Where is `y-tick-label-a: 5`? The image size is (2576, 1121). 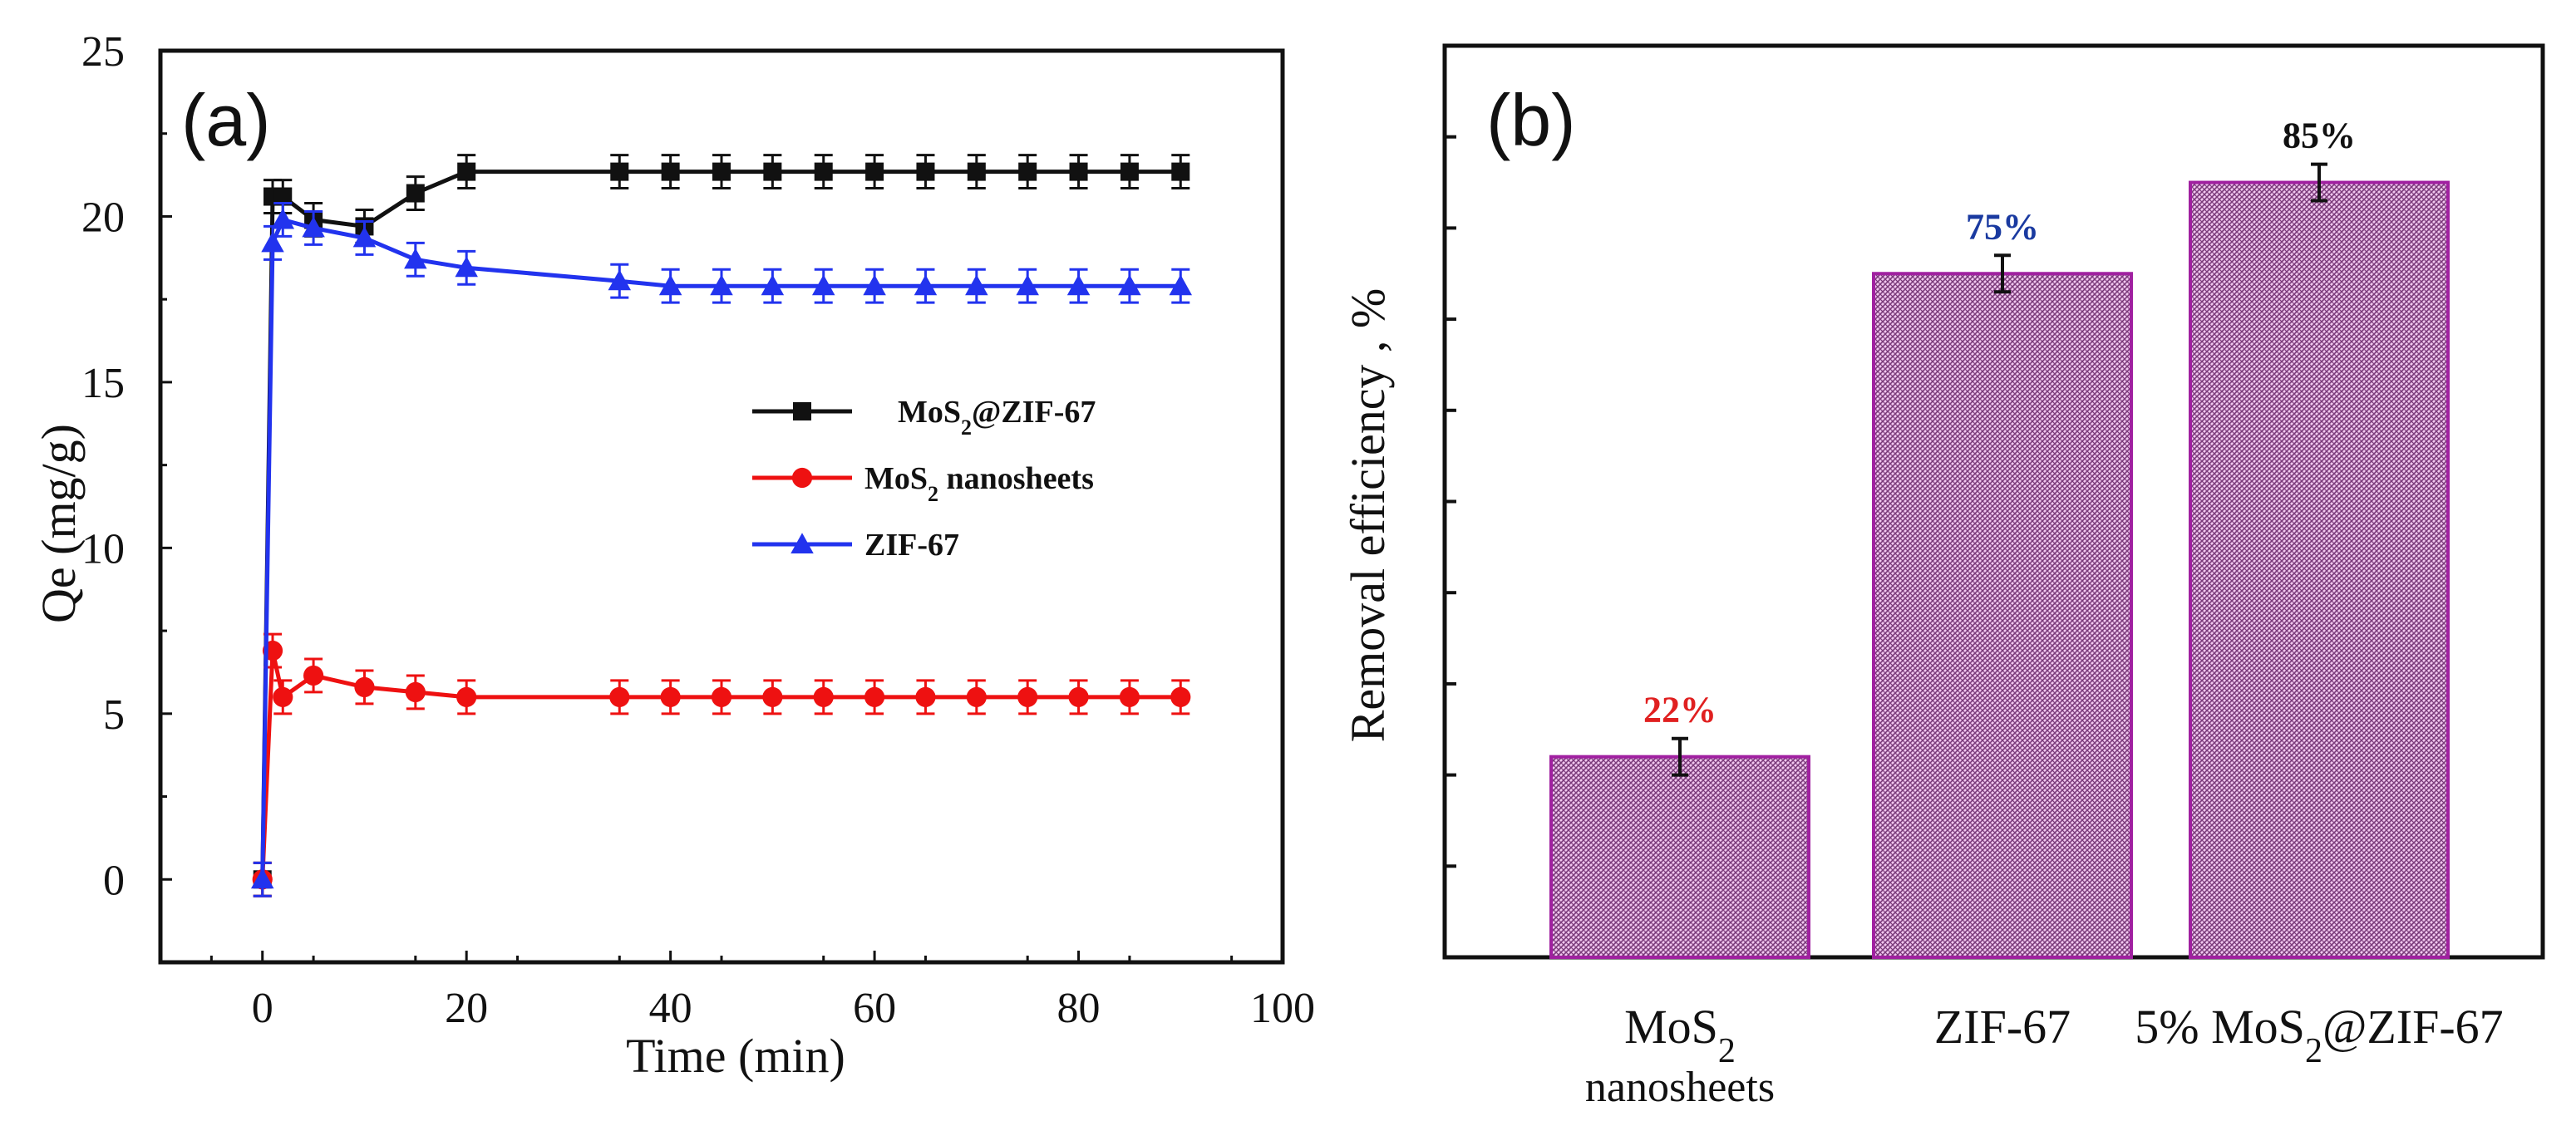 y-tick-label-a: 5 is located at coordinates (114, 715).